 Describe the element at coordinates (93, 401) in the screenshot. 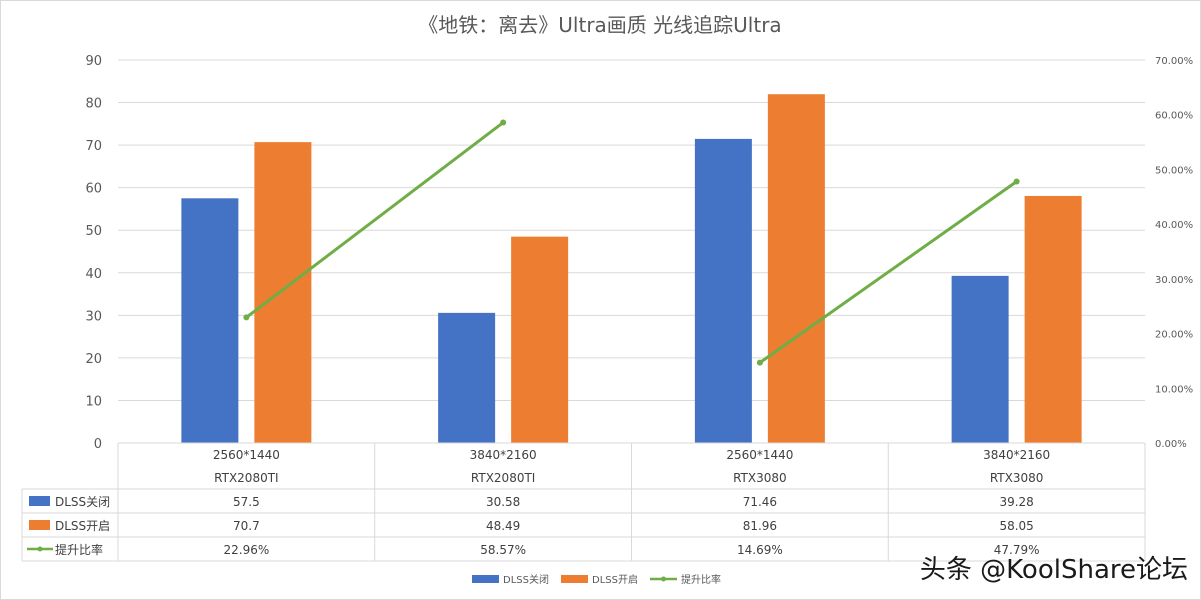

I see `y-tick-label: 10` at that location.